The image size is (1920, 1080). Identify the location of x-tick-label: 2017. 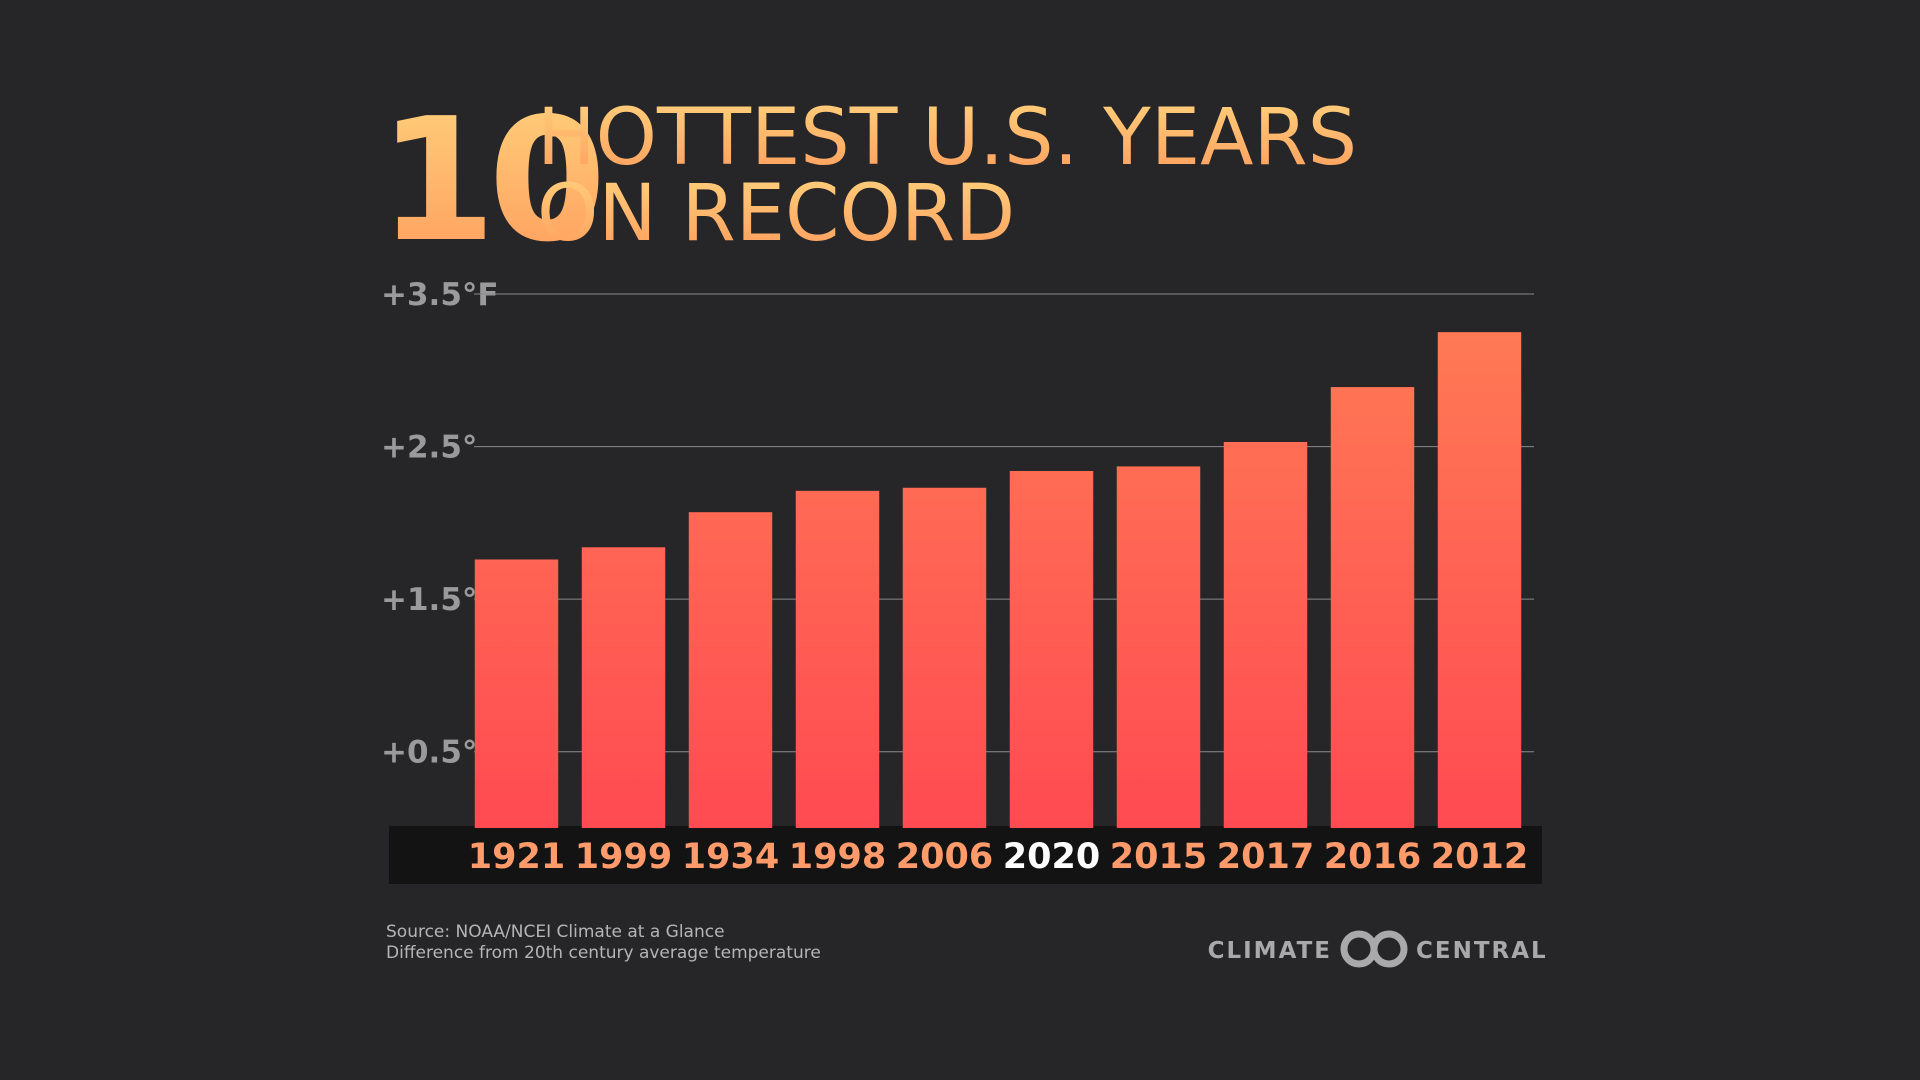
(1265, 857).